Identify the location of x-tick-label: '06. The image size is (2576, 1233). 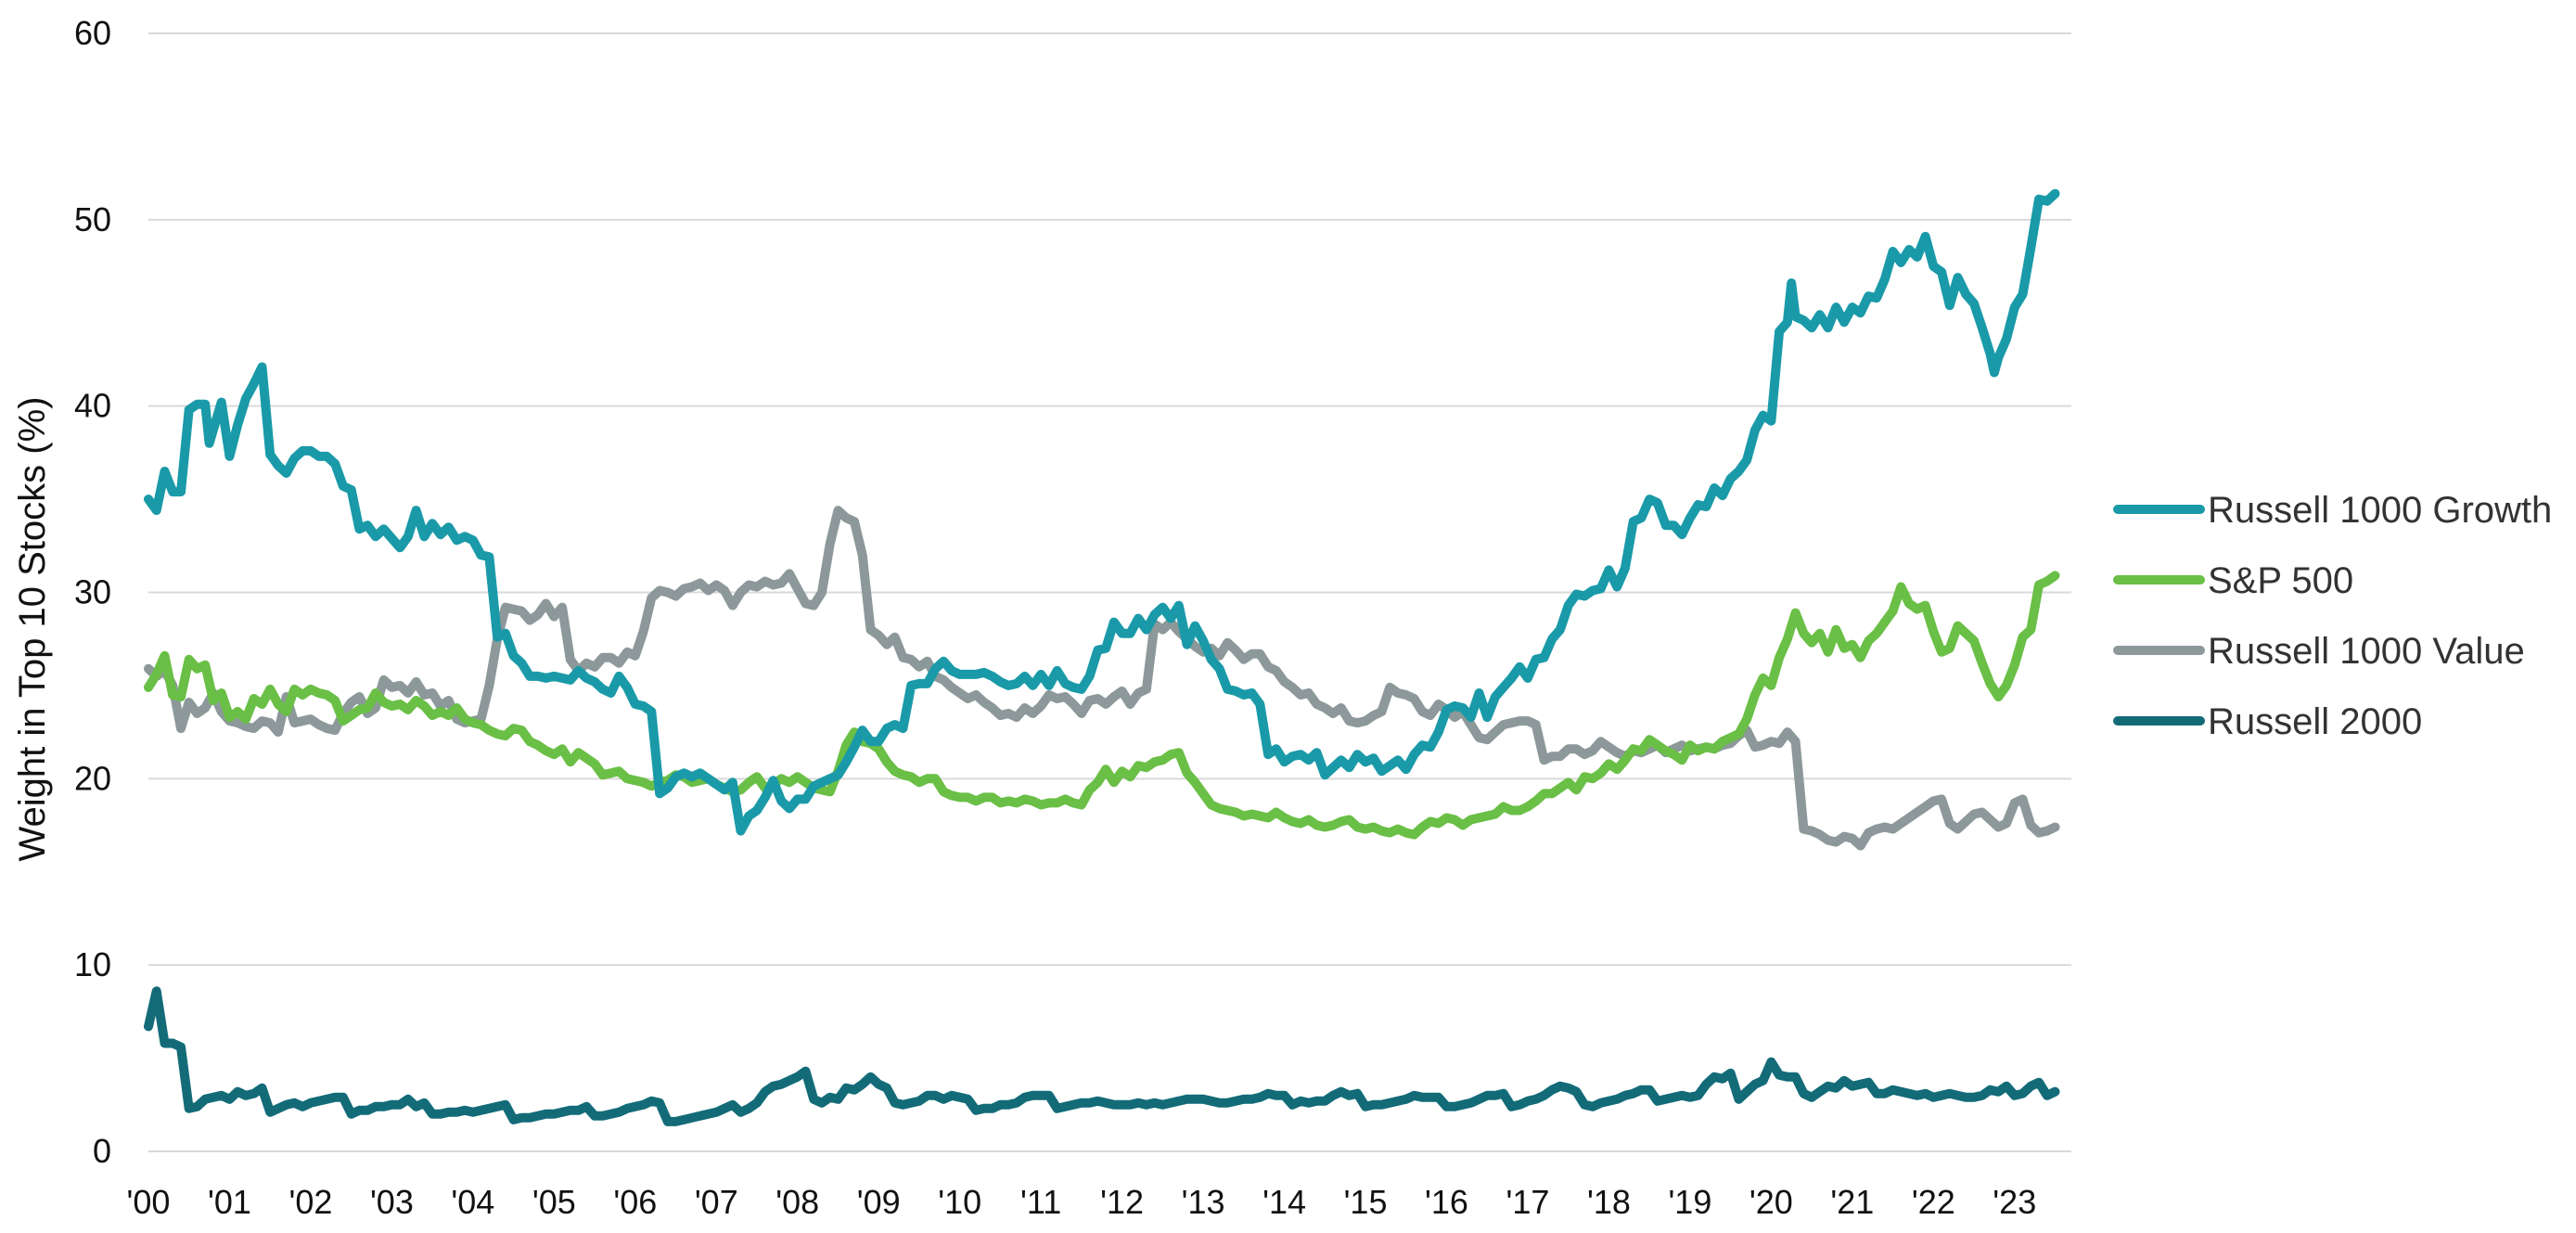
(635, 1202).